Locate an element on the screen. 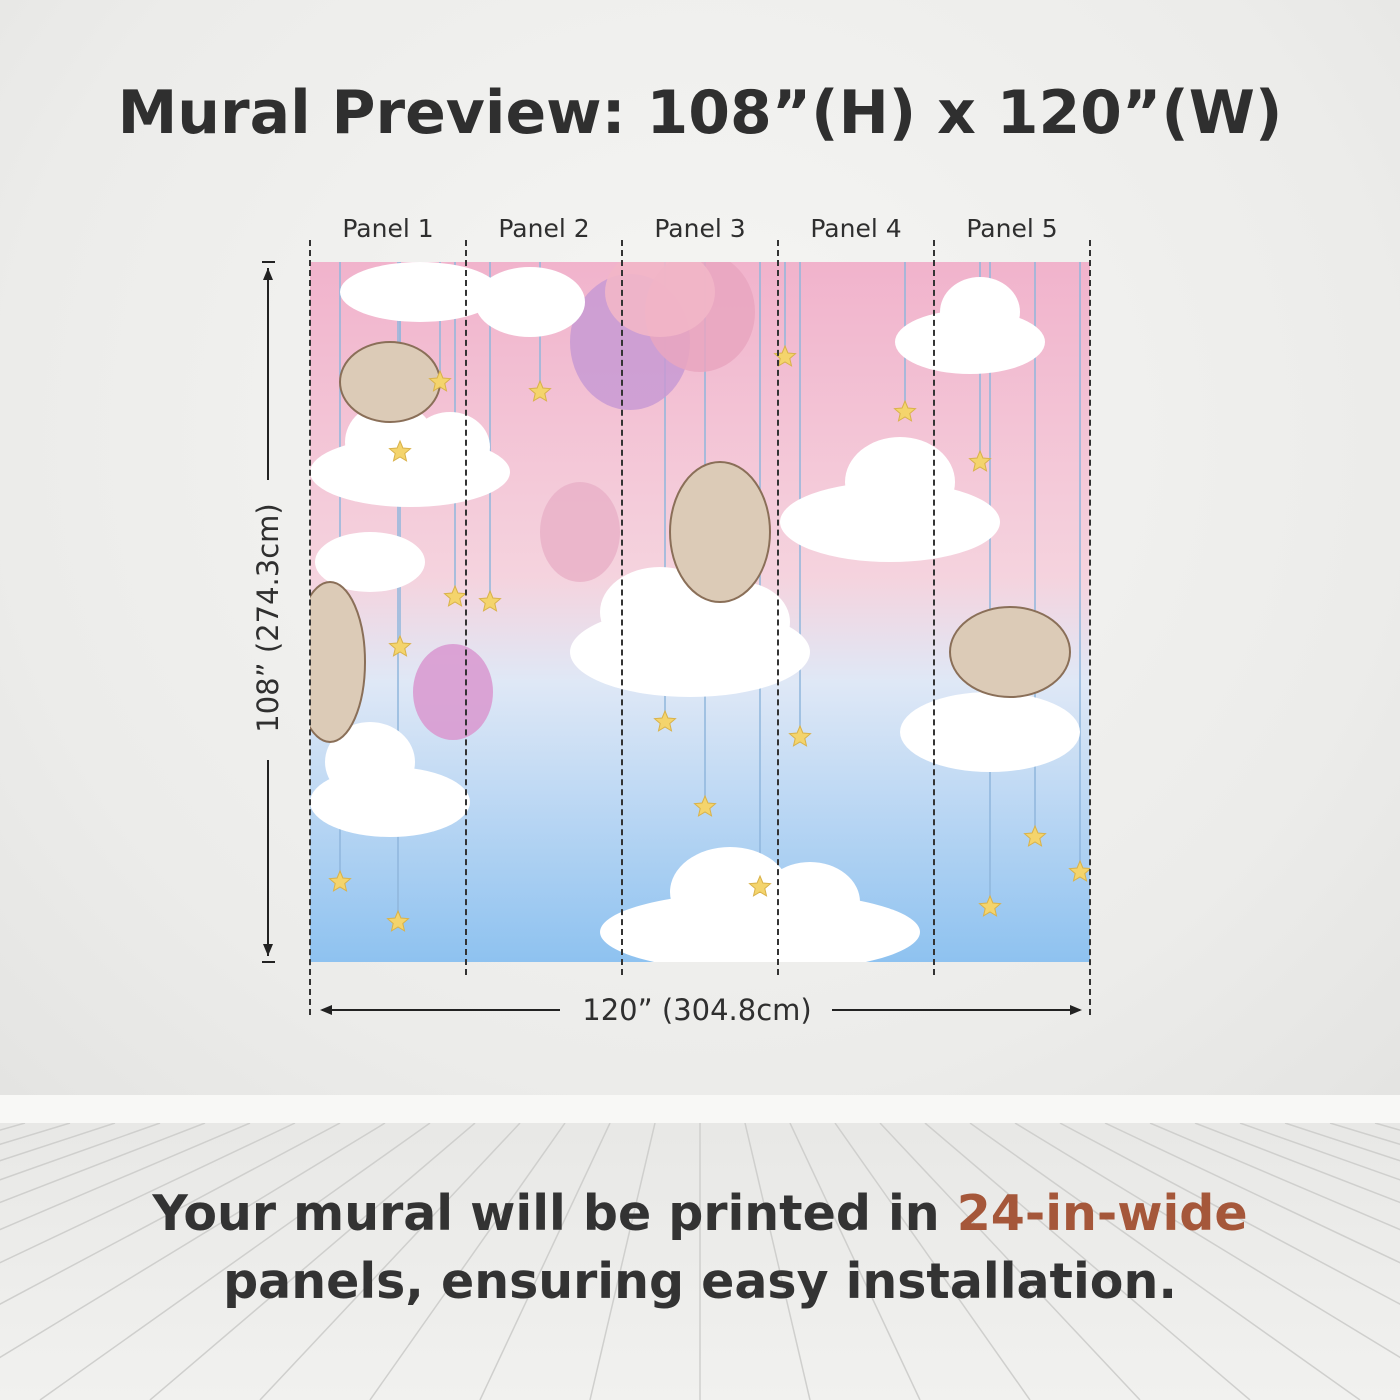  panel-label-3: Panel 3 is located at coordinates (700, 228).